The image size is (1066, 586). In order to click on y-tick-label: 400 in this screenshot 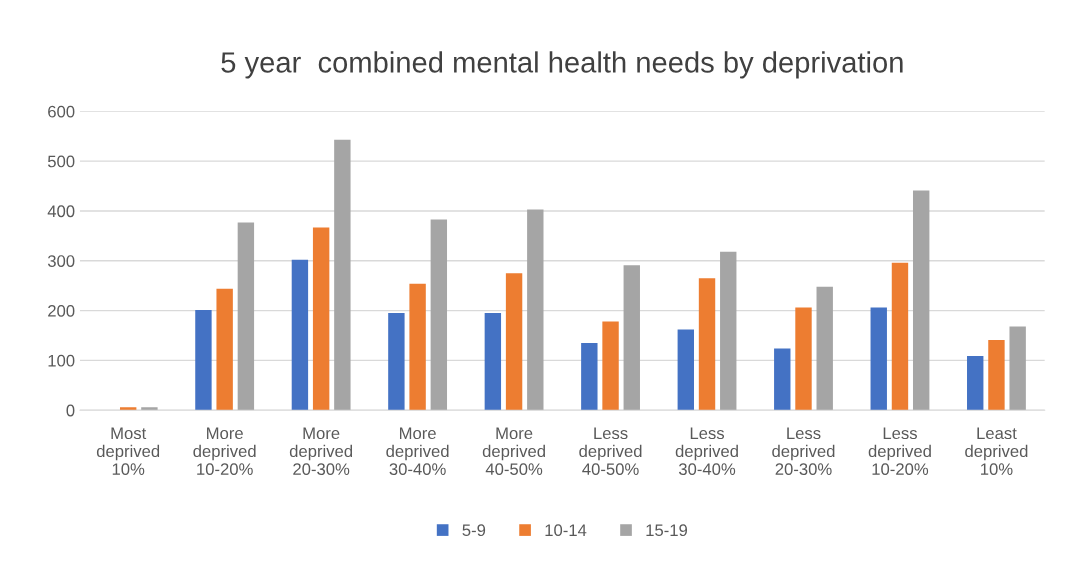, I will do `click(61, 211)`.